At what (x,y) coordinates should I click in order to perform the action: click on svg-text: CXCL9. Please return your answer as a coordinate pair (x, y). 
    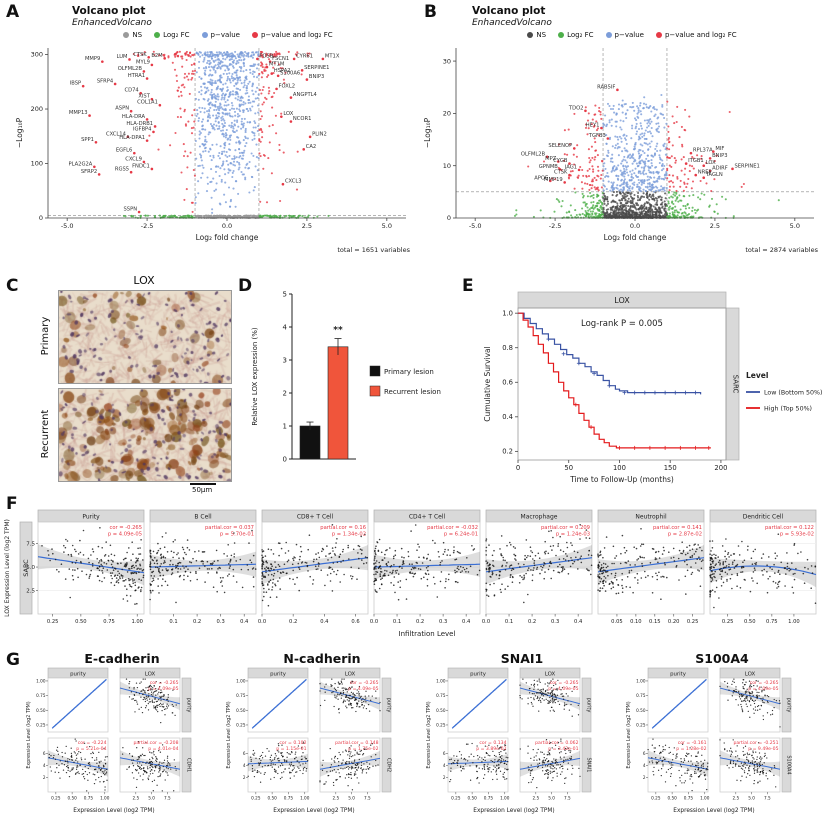
    Looking at the image, I should click on (133, 159).